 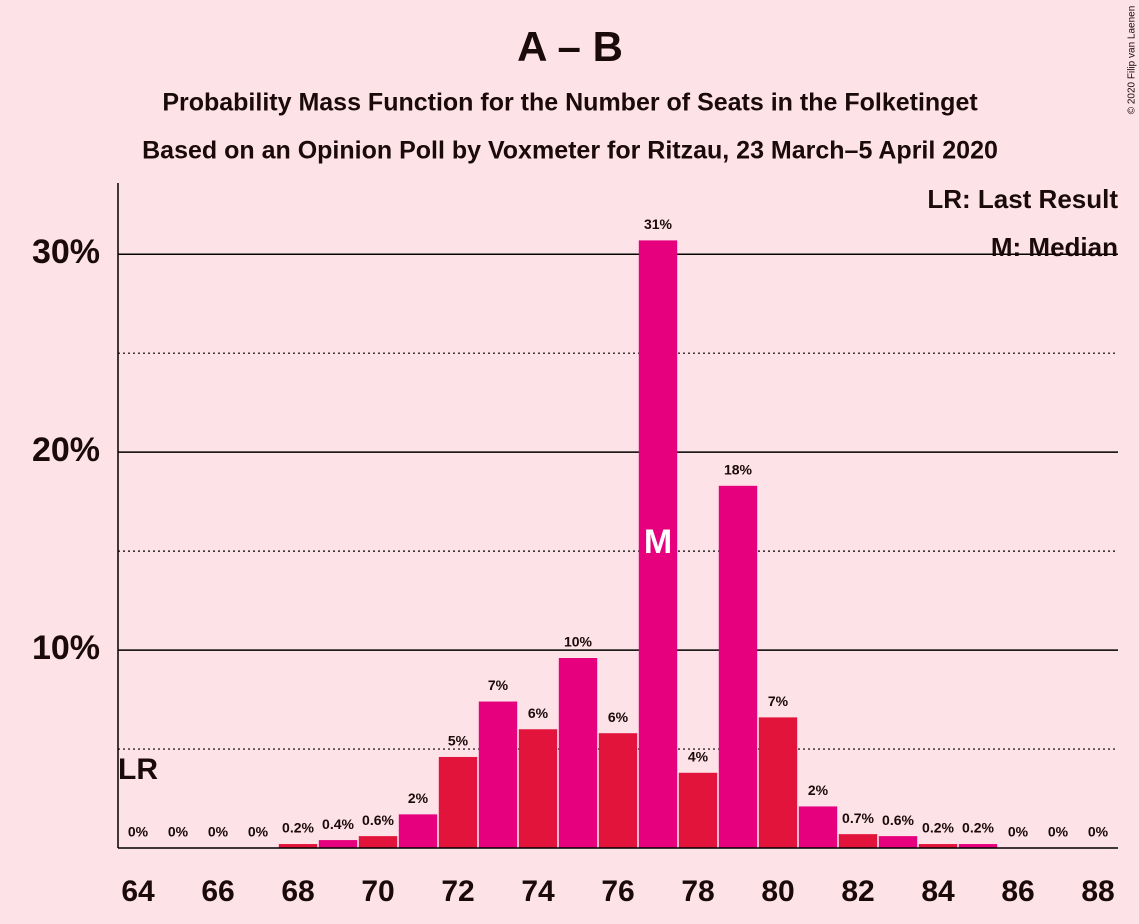 What do you see at coordinates (697, 891) in the screenshot?
I see `x-tick-label: 78` at bounding box center [697, 891].